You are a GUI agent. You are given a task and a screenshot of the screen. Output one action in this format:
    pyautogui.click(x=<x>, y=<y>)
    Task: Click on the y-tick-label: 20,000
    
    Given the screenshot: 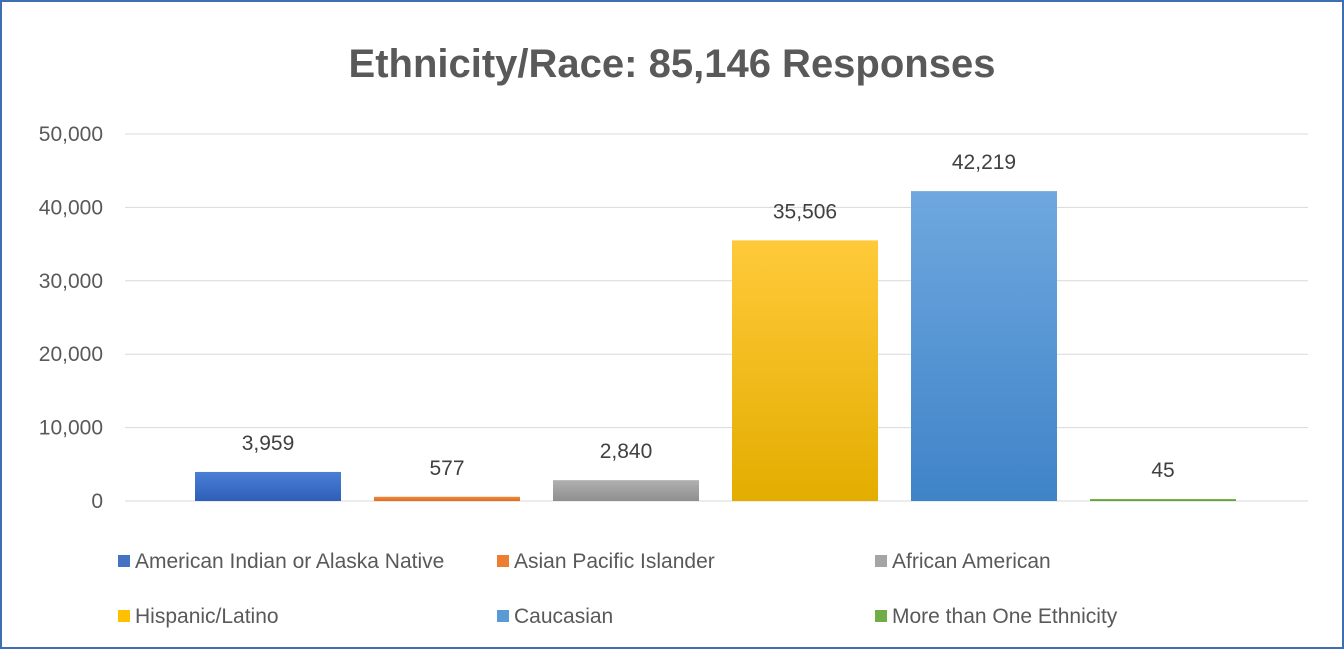 What is the action you would take?
    pyautogui.click(x=71, y=354)
    